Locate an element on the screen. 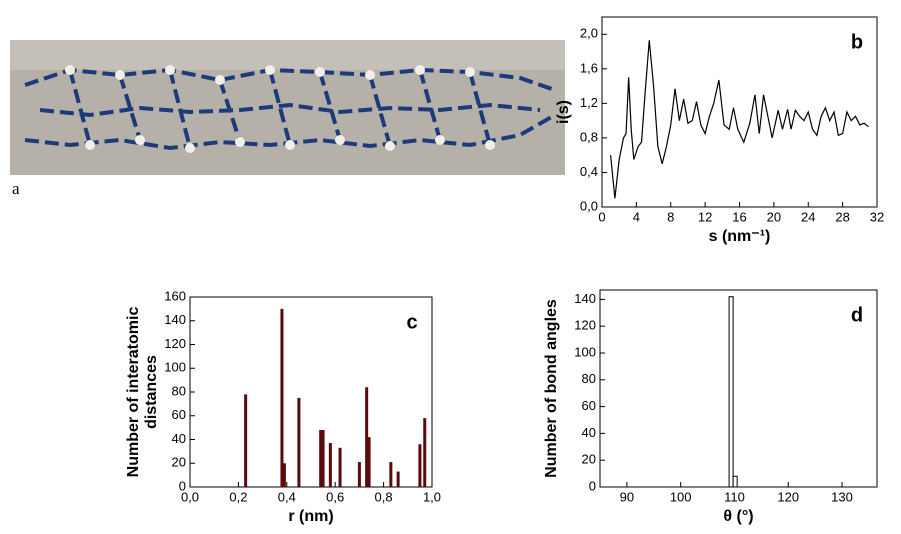 The image size is (901, 534). x-tick-label: 0,6 is located at coordinates (335, 496).